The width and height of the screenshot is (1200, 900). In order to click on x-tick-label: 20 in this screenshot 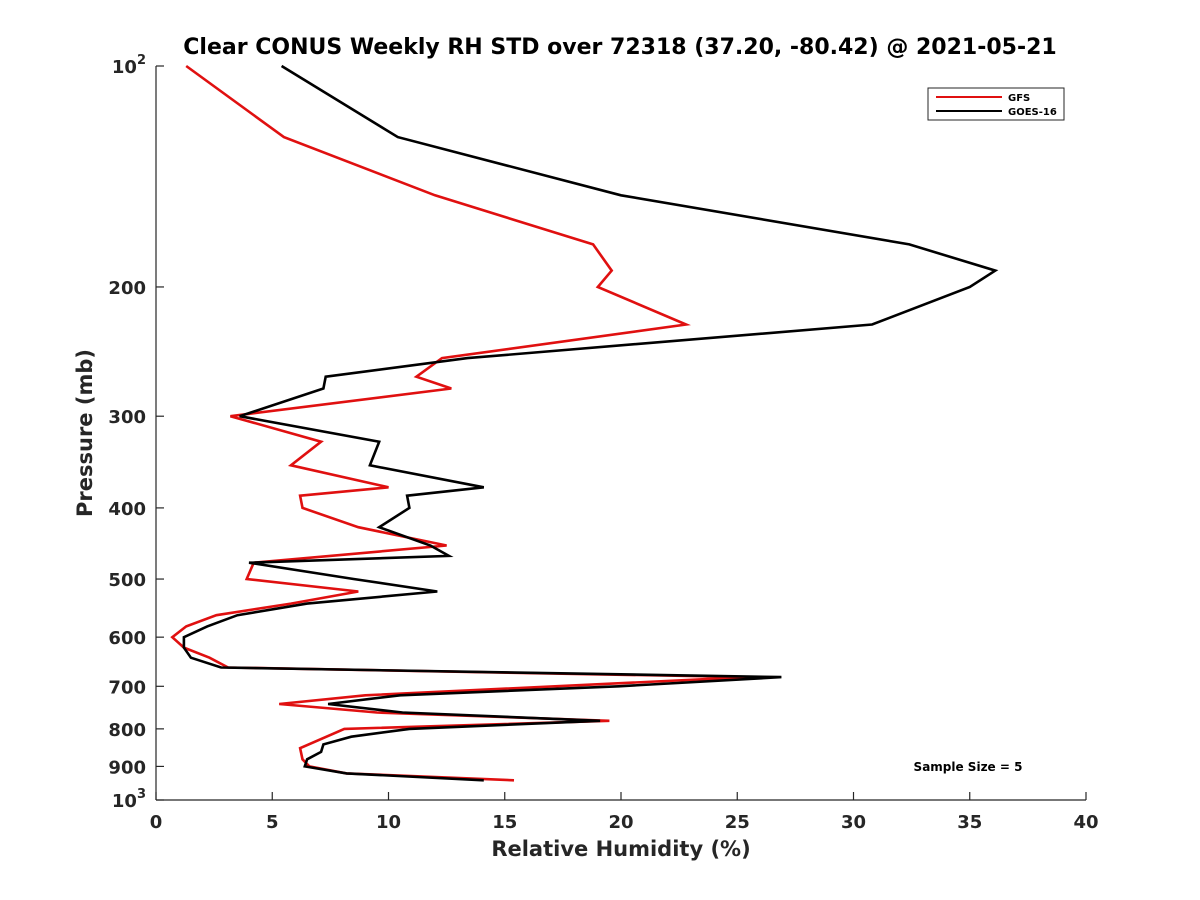, I will do `click(620, 822)`.